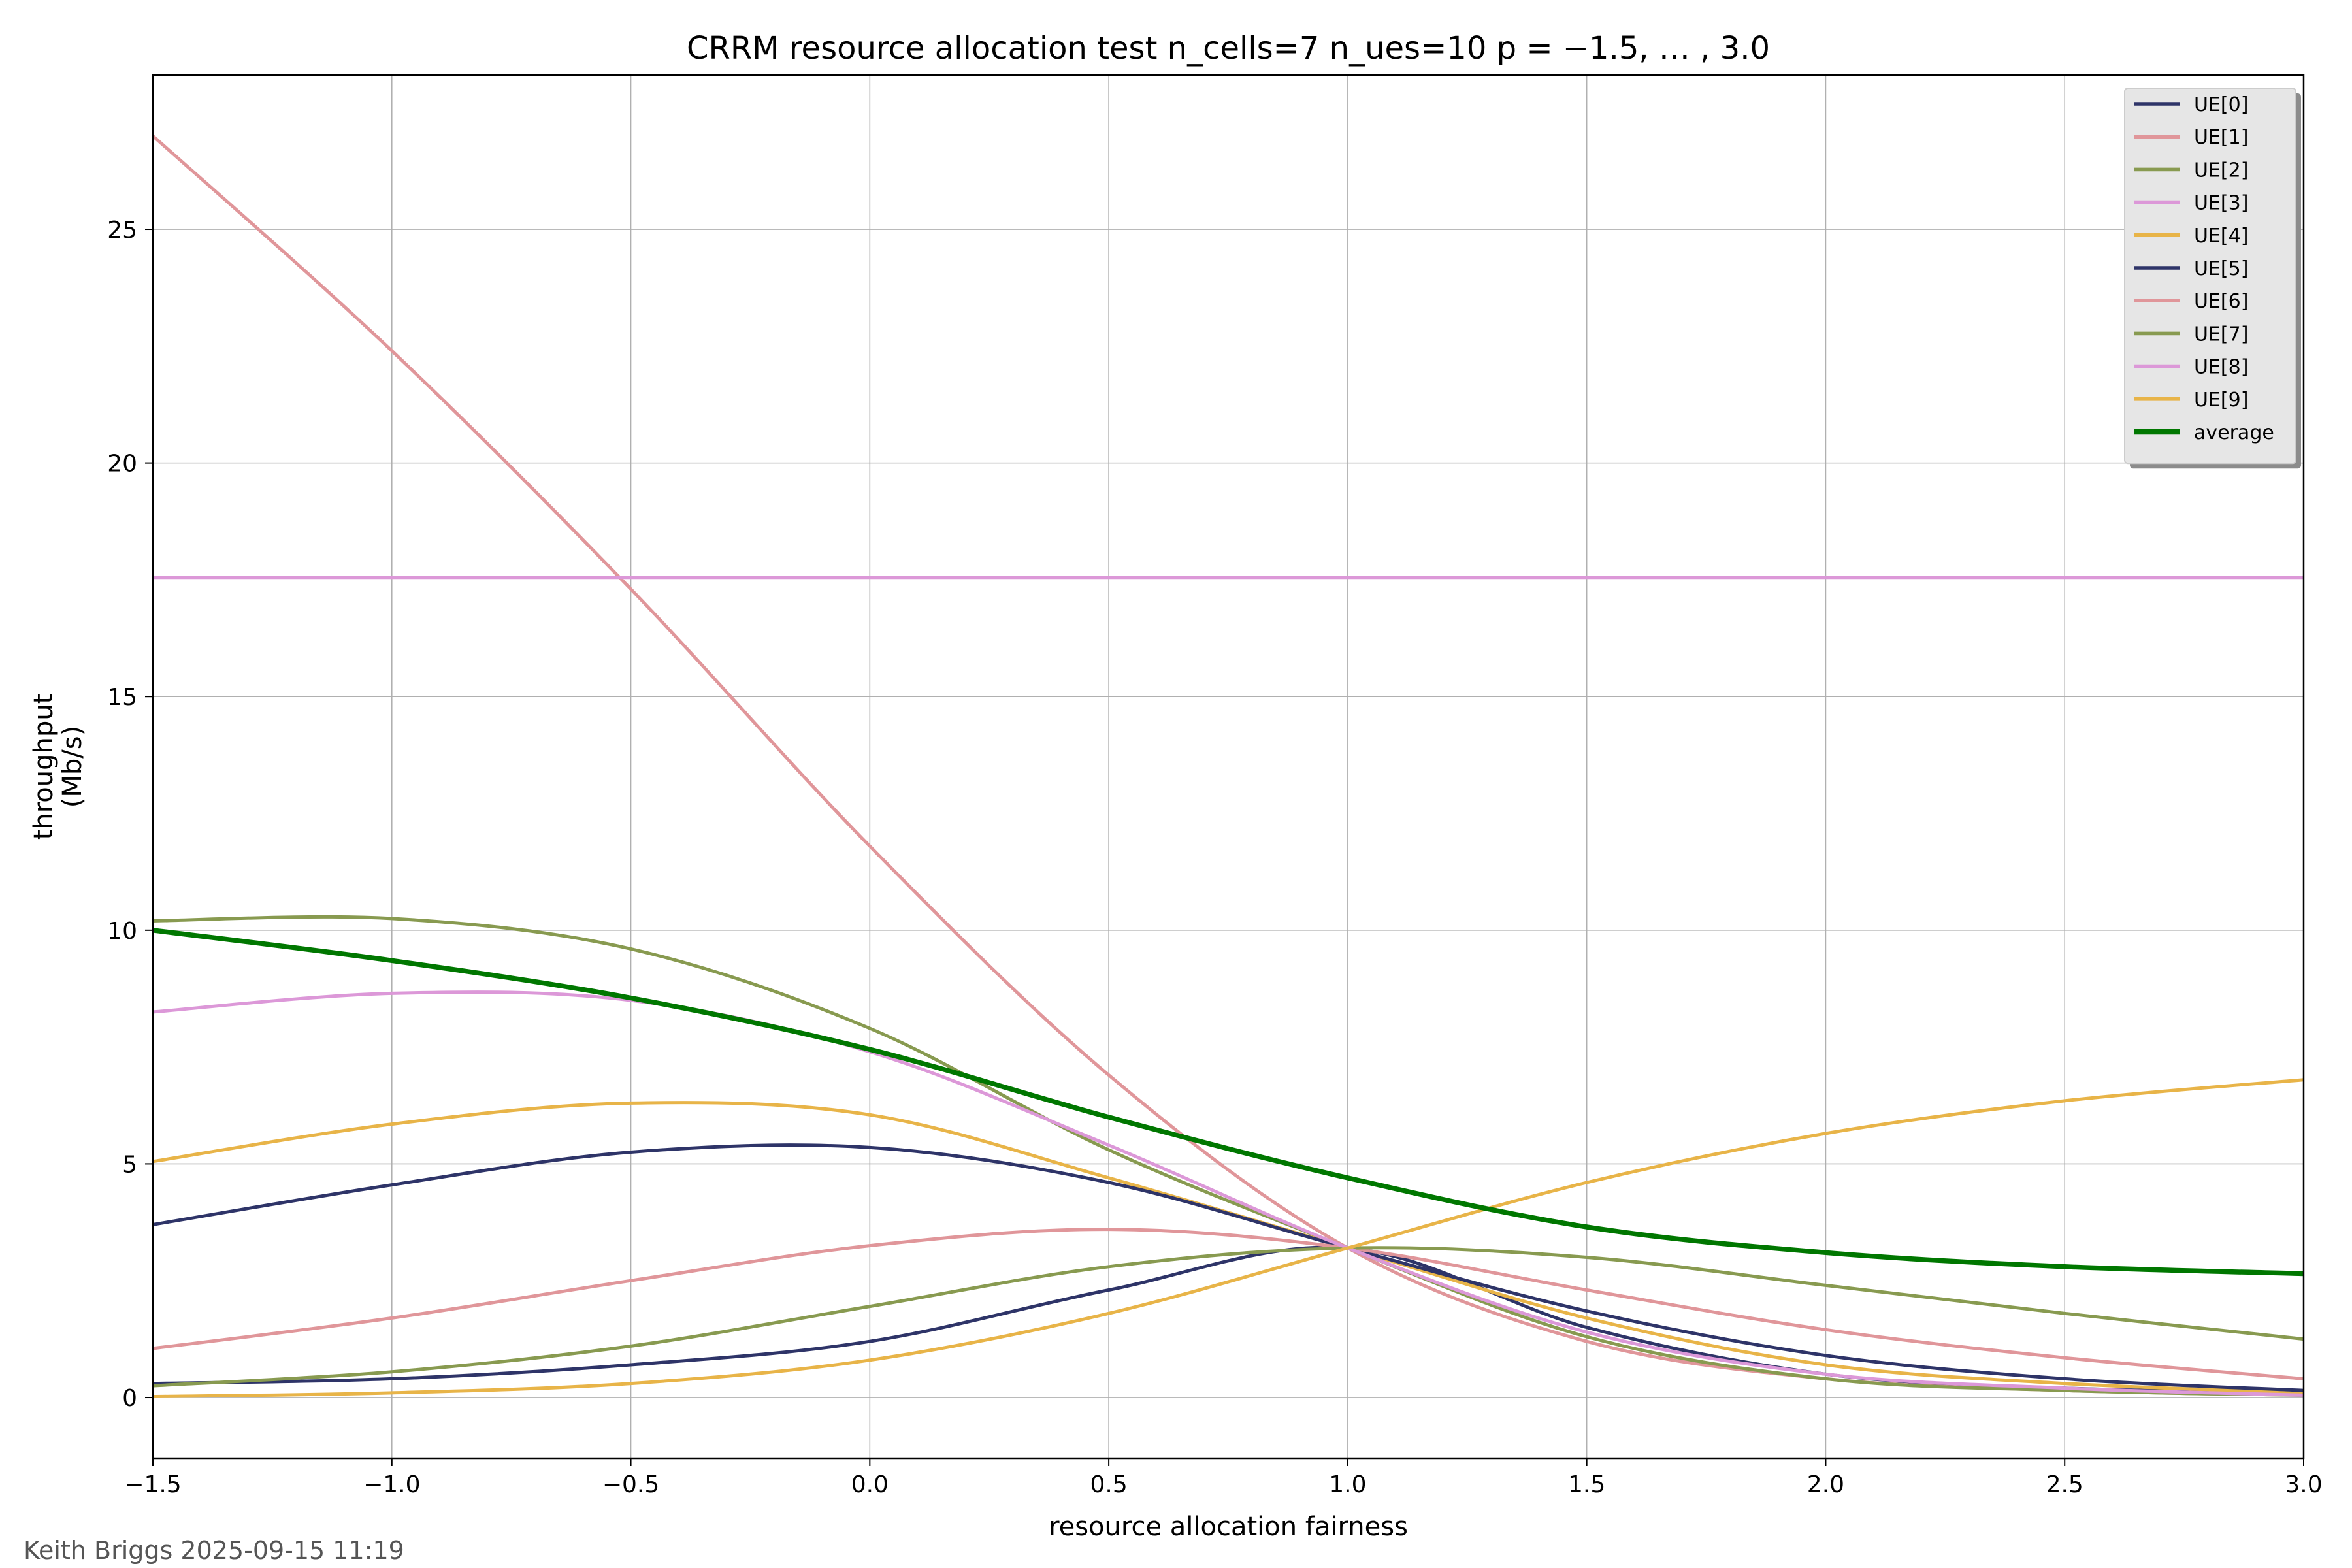  What do you see at coordinates (391, 1484) in the screenshot?
I see `x-tick-label: −1.0` at bounding box center [391, 1484].